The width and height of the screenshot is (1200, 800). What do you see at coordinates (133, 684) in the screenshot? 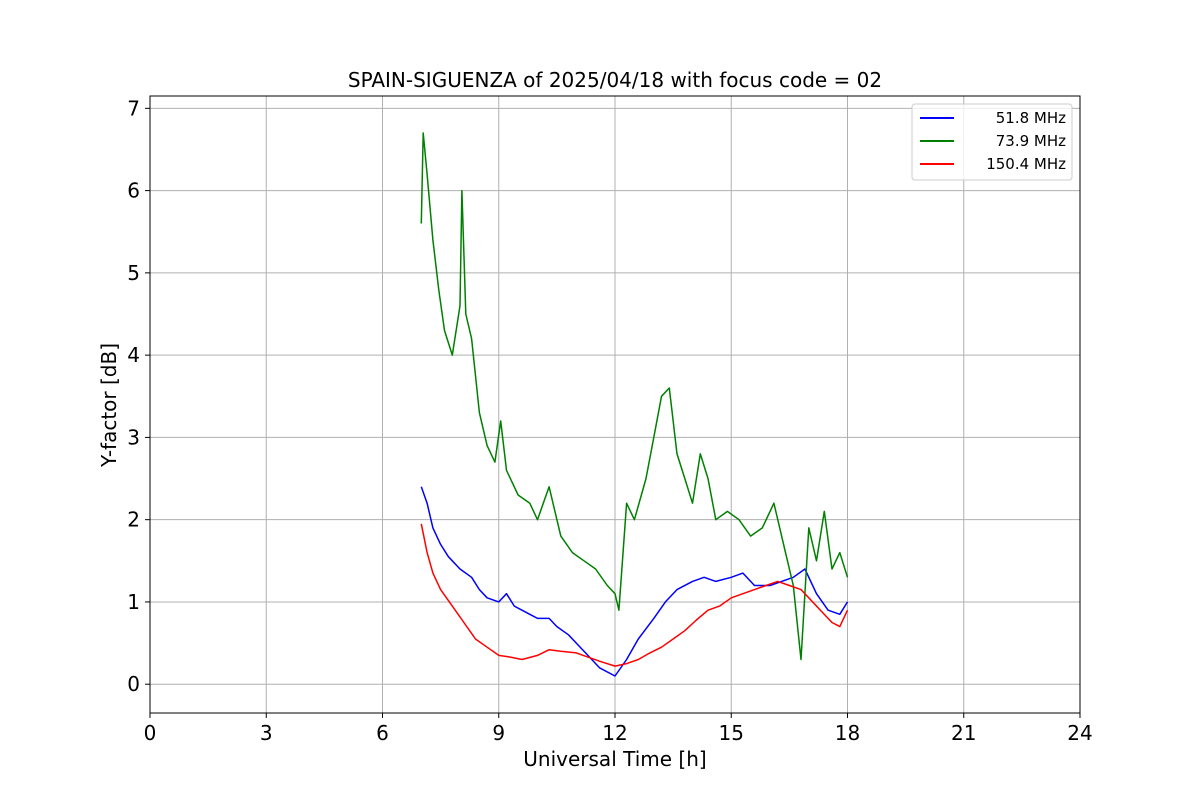
I see `y-tick-label: 0` at bounding box center [133, 684].